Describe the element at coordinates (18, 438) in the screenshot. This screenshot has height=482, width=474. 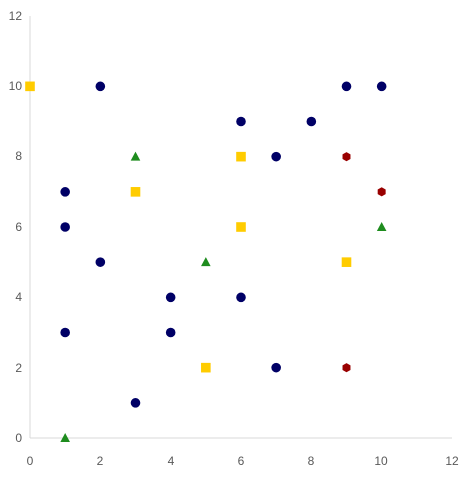
I see `y-tick-label: 0` at that location.